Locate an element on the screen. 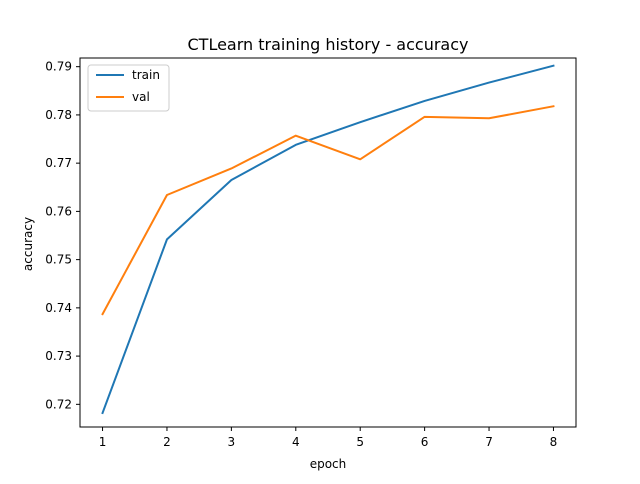 The height and width of the screenshot is (484, 640). y-tick-label: 0.76 is located at coordinates (58, 211).